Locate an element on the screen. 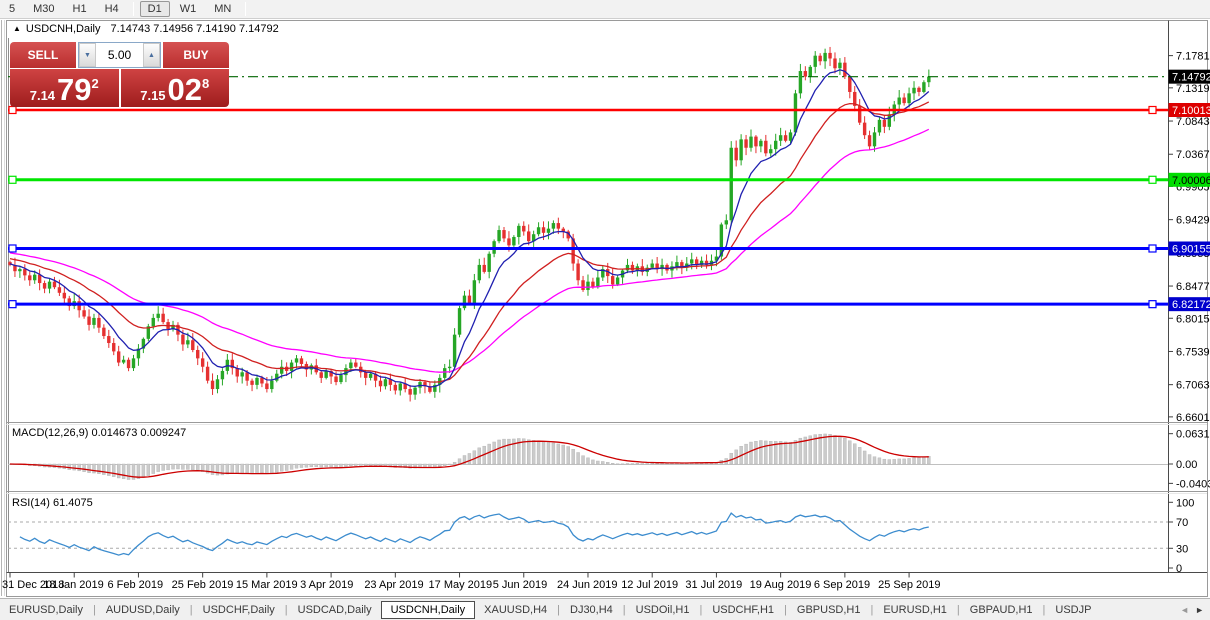  svg-text: 31 Jul 2019 is located at coordinates (713, 585).